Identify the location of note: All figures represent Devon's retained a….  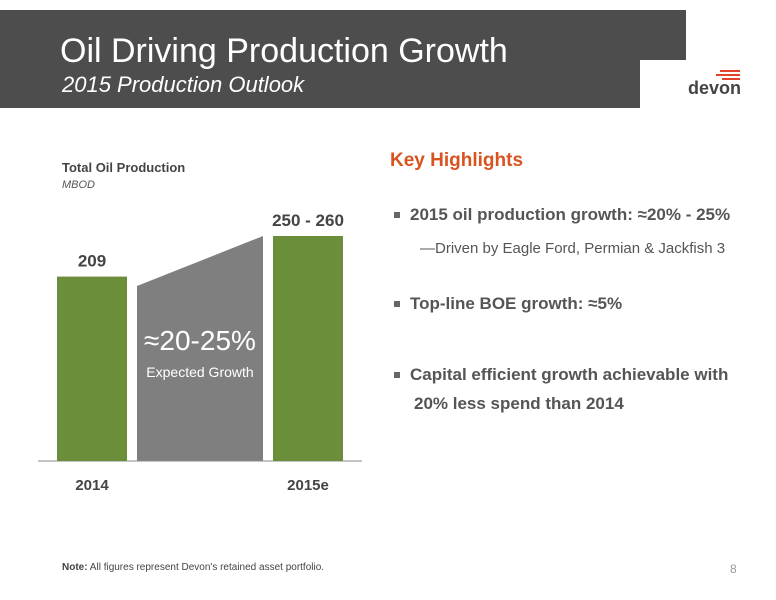
(207, 567).